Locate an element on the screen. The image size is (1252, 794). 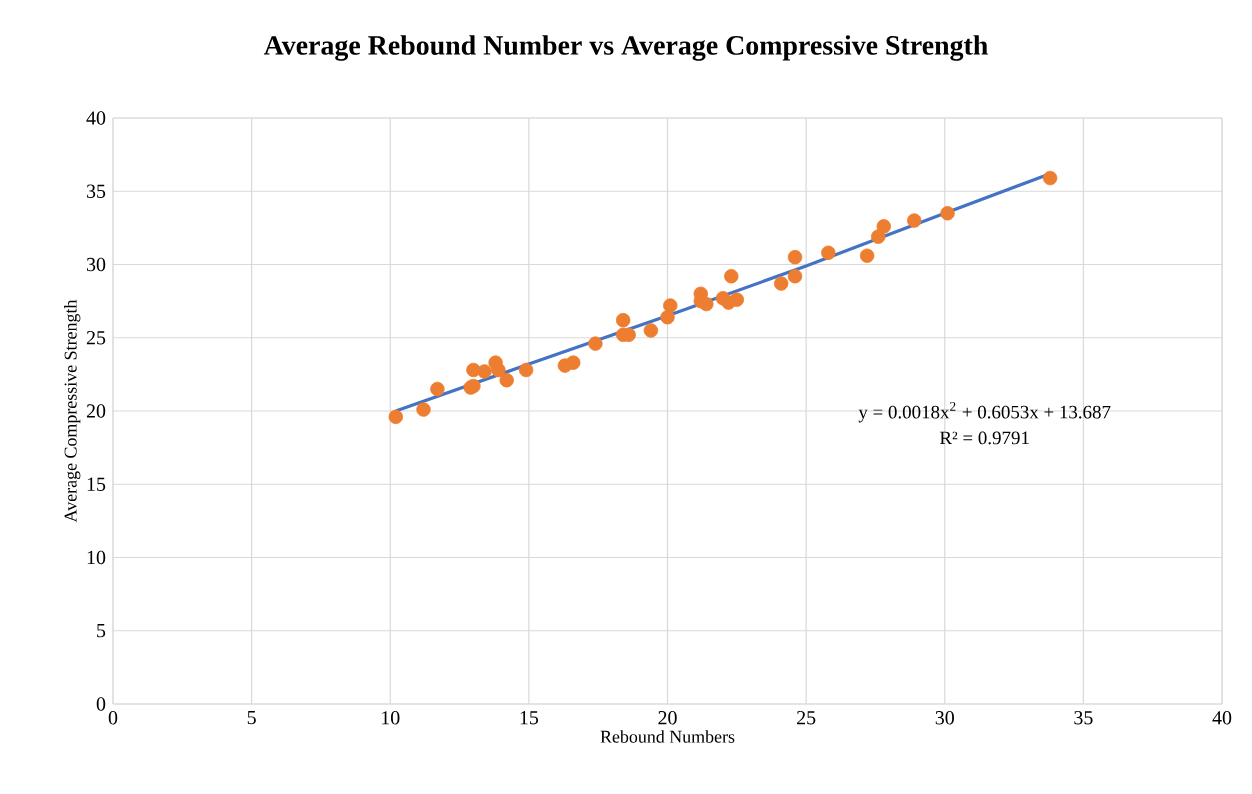
x-tick-label: 5 is located at coordinates (251, 718).